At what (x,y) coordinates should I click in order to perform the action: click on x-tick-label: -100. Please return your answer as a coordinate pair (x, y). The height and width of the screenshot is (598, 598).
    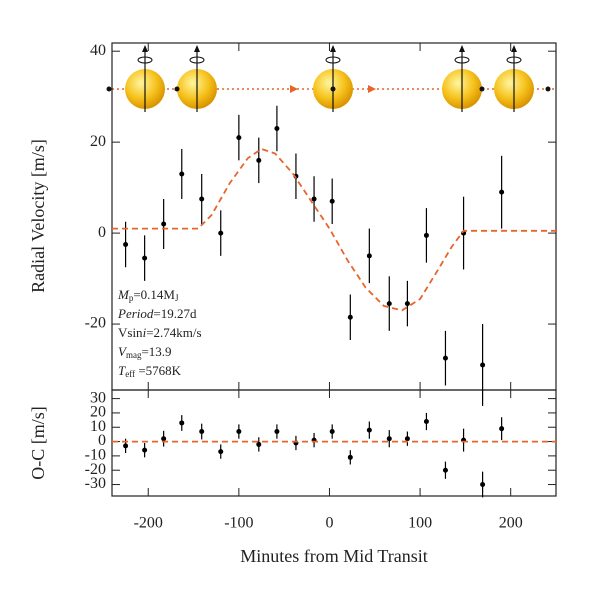
    Looking at the image, I should click on (238, 523).